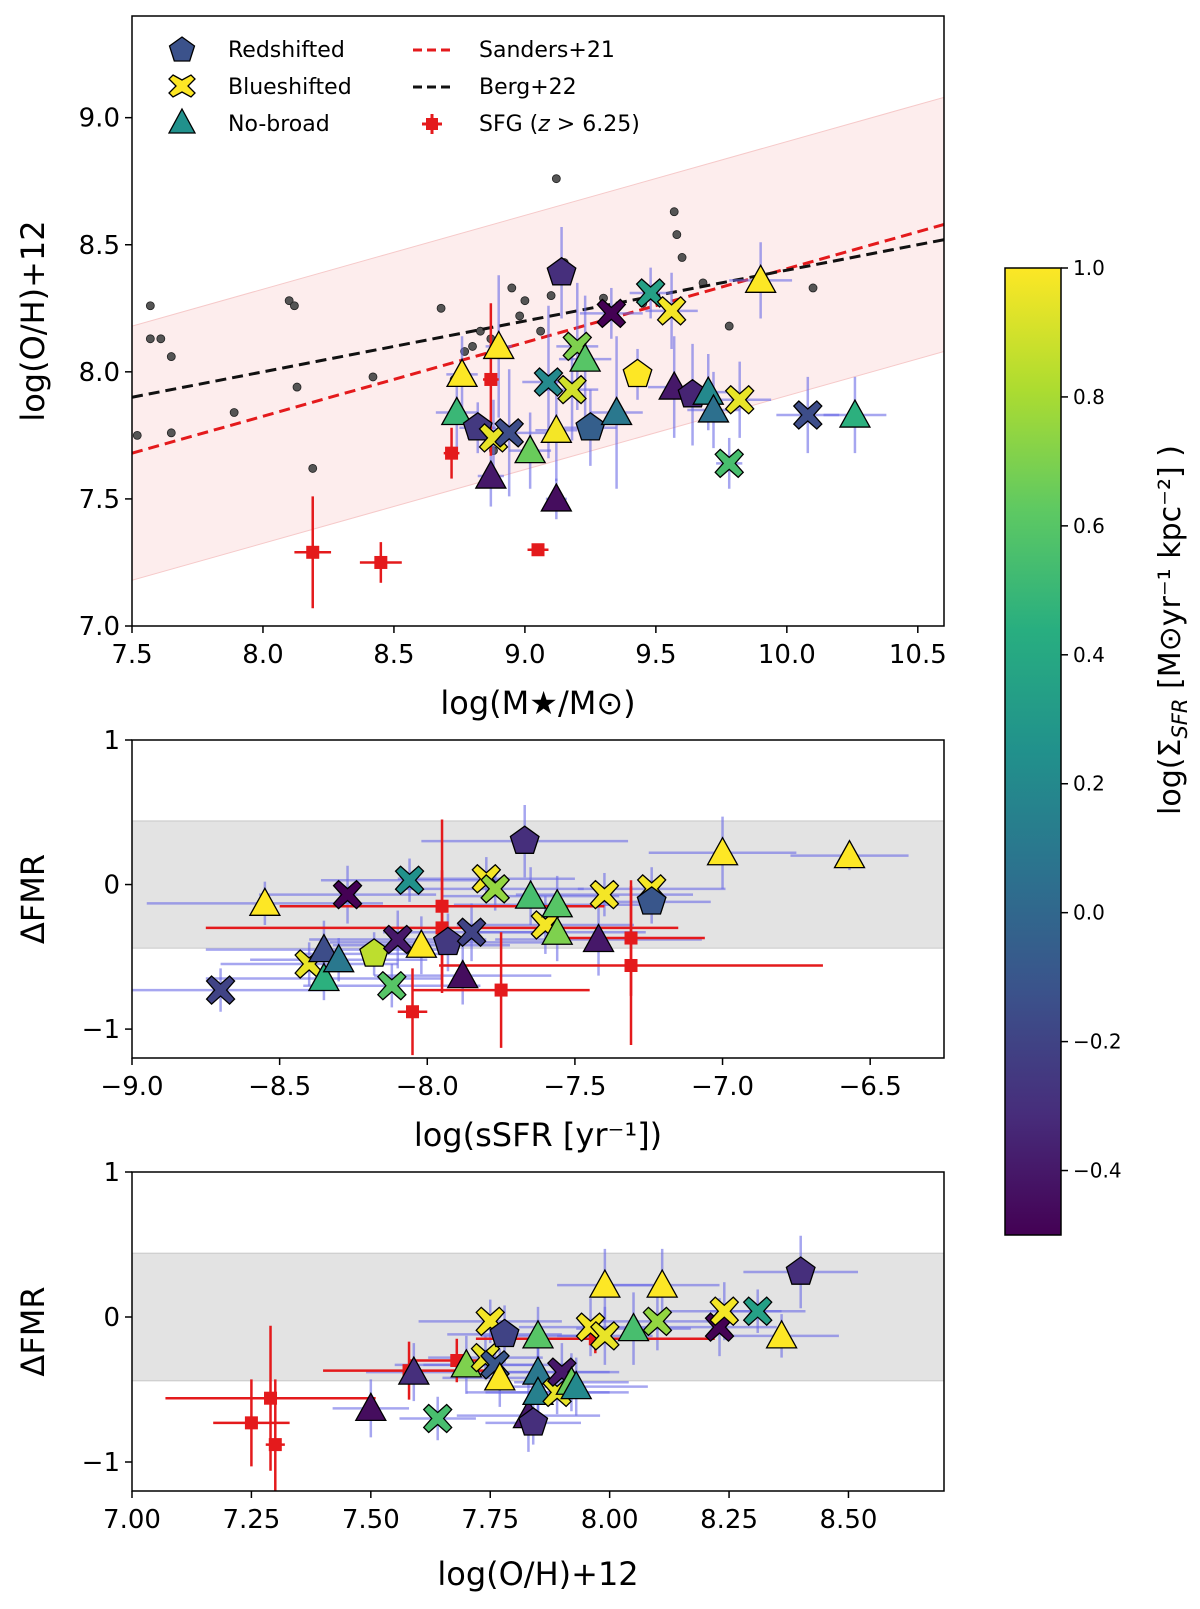  I want to click on colorbar-tick-label: 0.0, so click(1089, 913).